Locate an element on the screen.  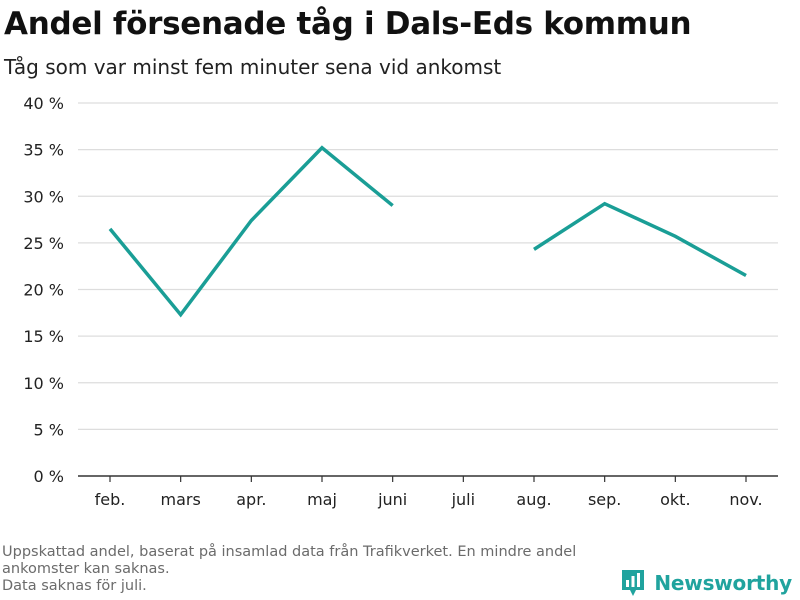
chart-title: Andel försenade tåg i Dals-Eds kommun is located at coordinates (348, 24).